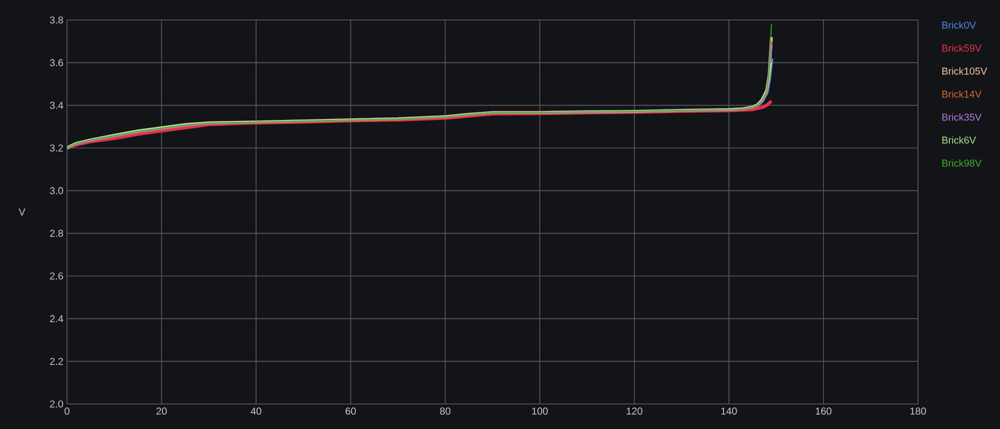 The height and width of the screenshot is (429, 1000). Describe the element at coordinates (634, 411) in the screenshot. I see `x-tick-label: 120` at that location.